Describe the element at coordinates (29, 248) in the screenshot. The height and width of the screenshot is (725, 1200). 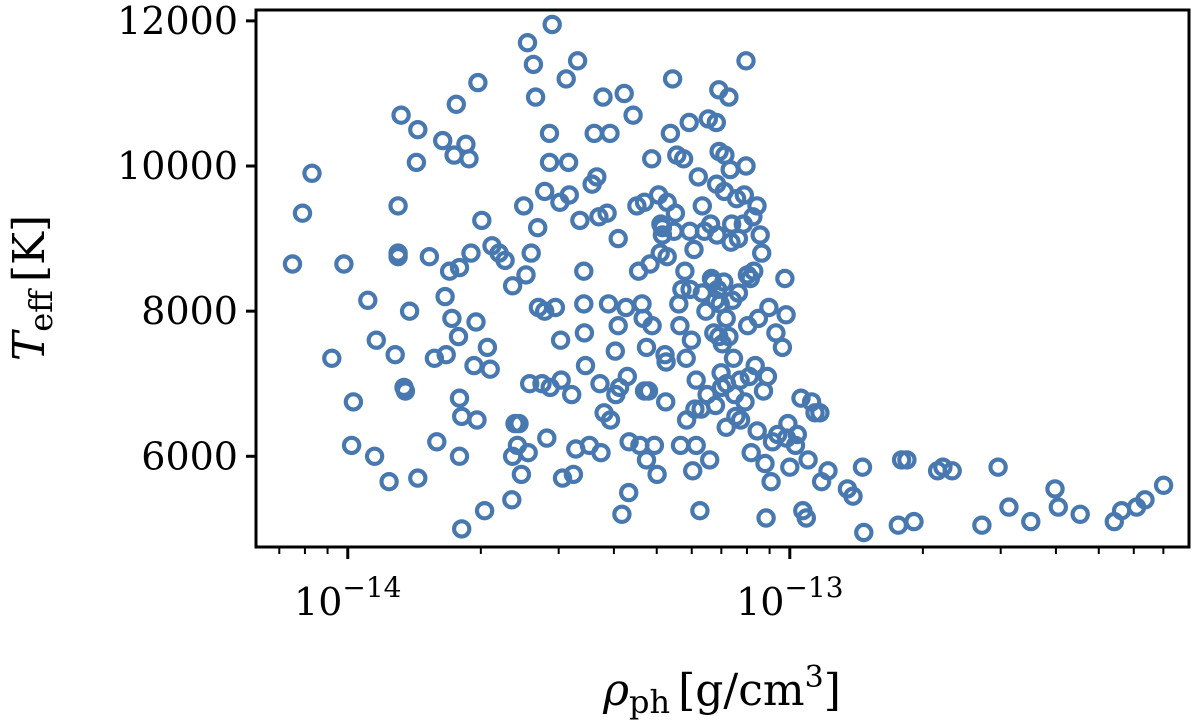
I see `y-axis-unit: [K]` at that location.